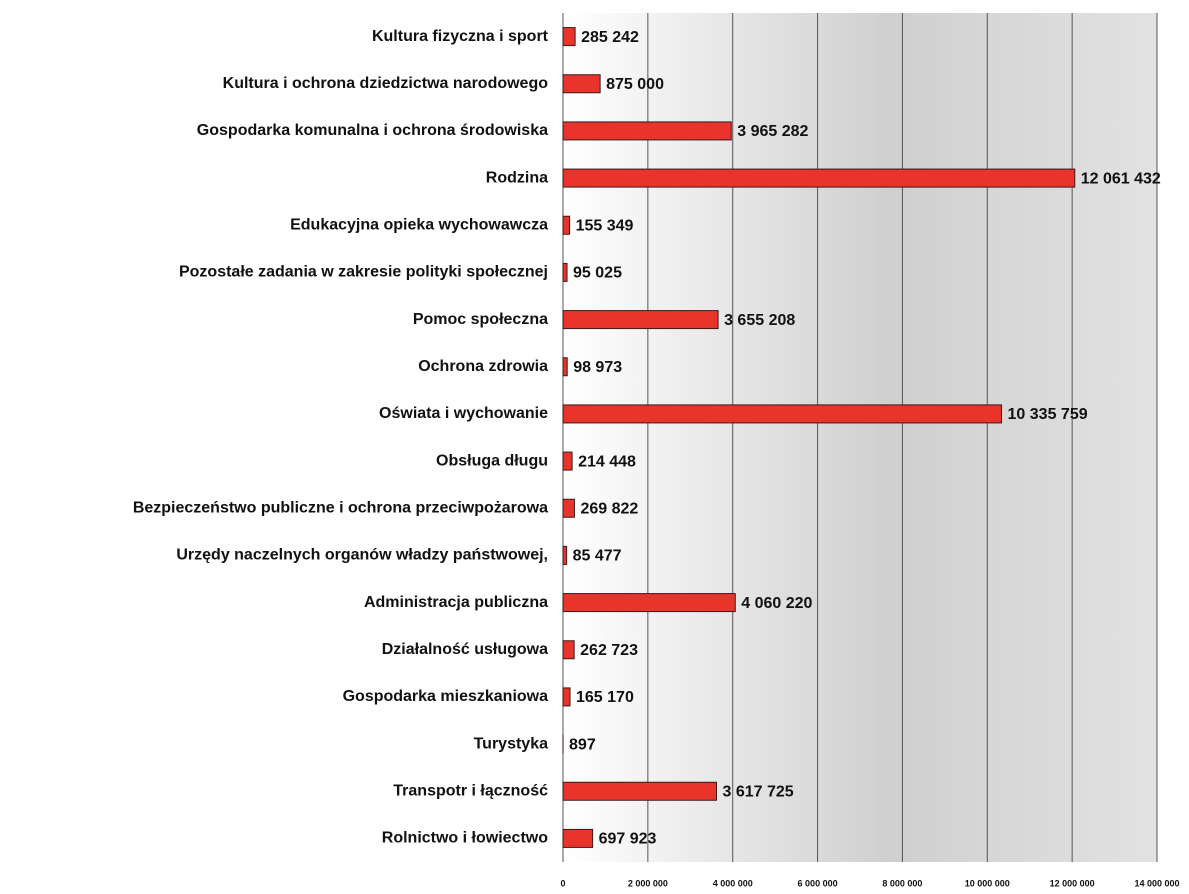 The width and height of the screenshot is (1189, 894). What do you see at coordinates (465, 649) in the screenshot?
I see `y-tick-label: Działalność usługowa` at bounding box center [465, 649].